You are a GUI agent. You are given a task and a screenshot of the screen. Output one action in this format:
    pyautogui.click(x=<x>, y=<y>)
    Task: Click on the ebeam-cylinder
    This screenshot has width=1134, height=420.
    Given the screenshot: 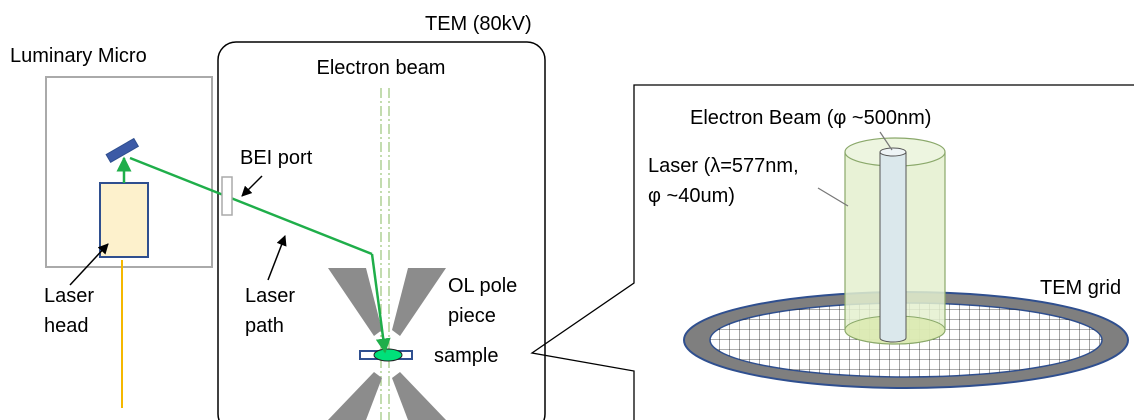 What is the action you would take?
    pyautogui.click(x=893, y=247)
    